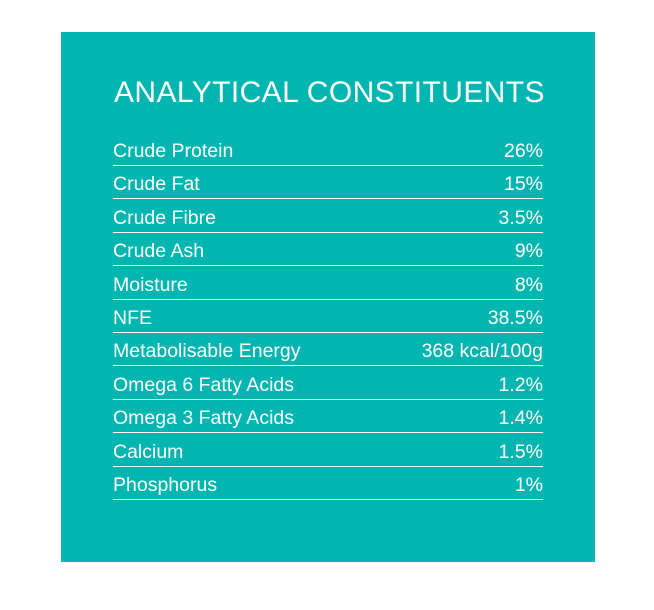 The height and width of the screenshot is (610, 654). What do you see at coordinates (148, 451) in the screenshot?
I see `constituent-label: Calcium` at bounding box center [148, 451].